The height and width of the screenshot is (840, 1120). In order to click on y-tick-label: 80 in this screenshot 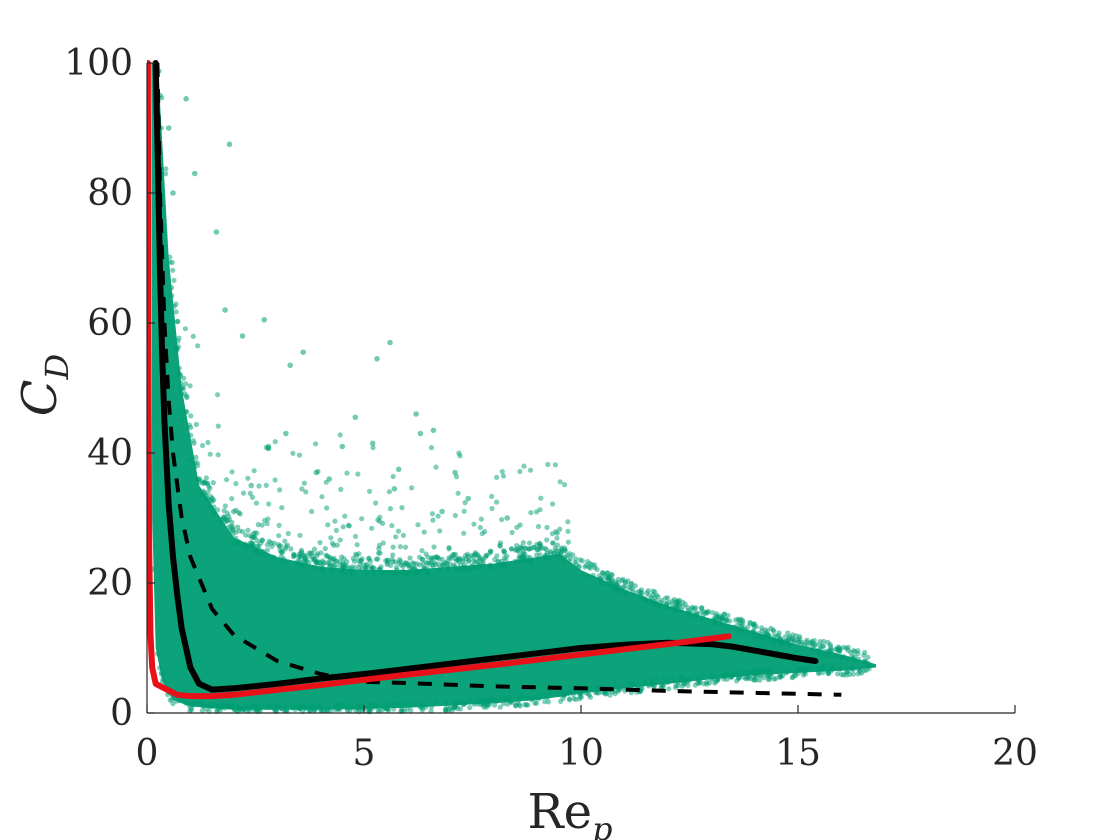, I will do `click(110, 193)`.